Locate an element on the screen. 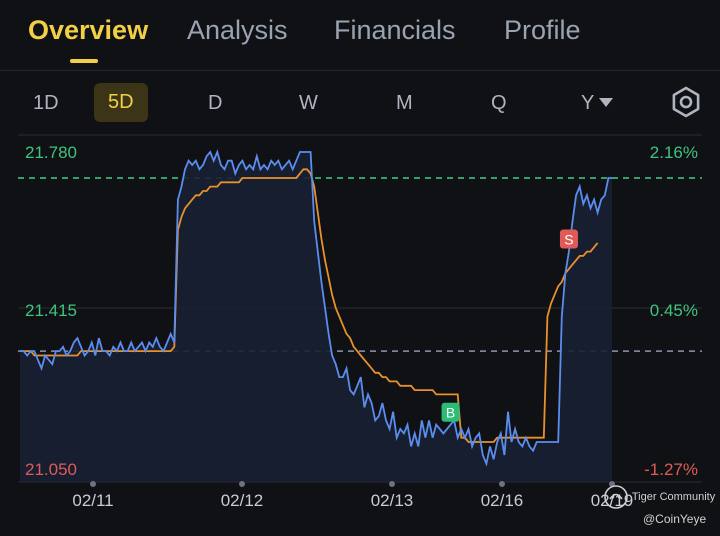 This screenshot has width=720, height=536. period-5d: 5D is located at coordinates (121, 102).